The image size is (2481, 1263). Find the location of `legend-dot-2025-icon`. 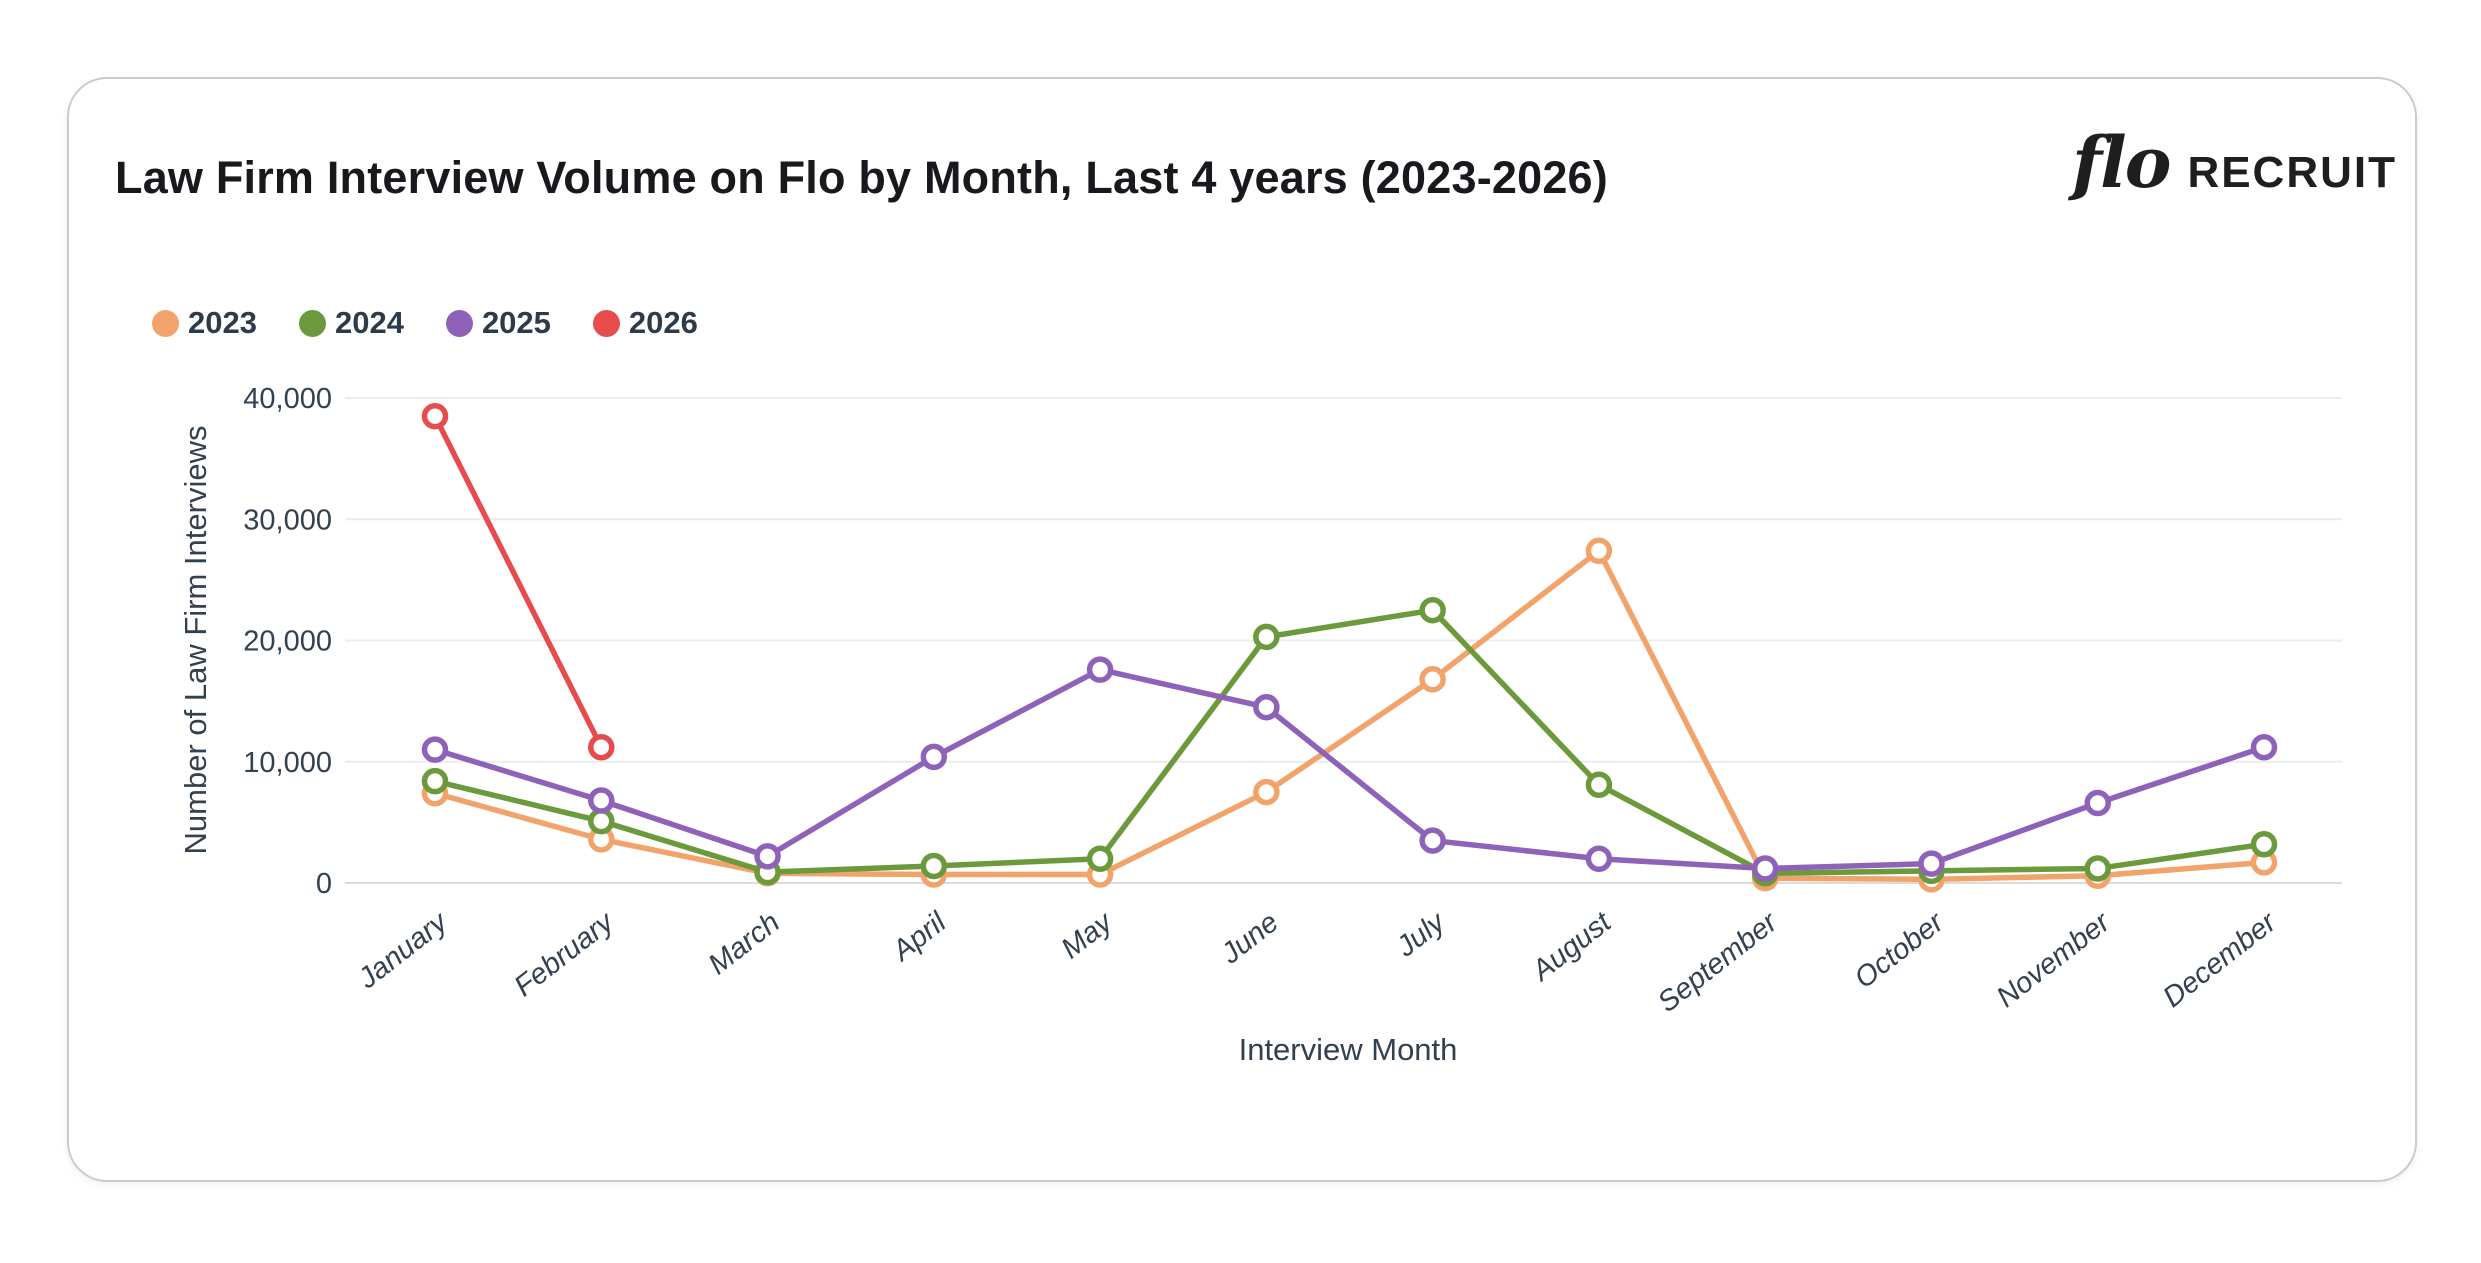

legend-dot-2025-icon is located at coordinates (459, 323).